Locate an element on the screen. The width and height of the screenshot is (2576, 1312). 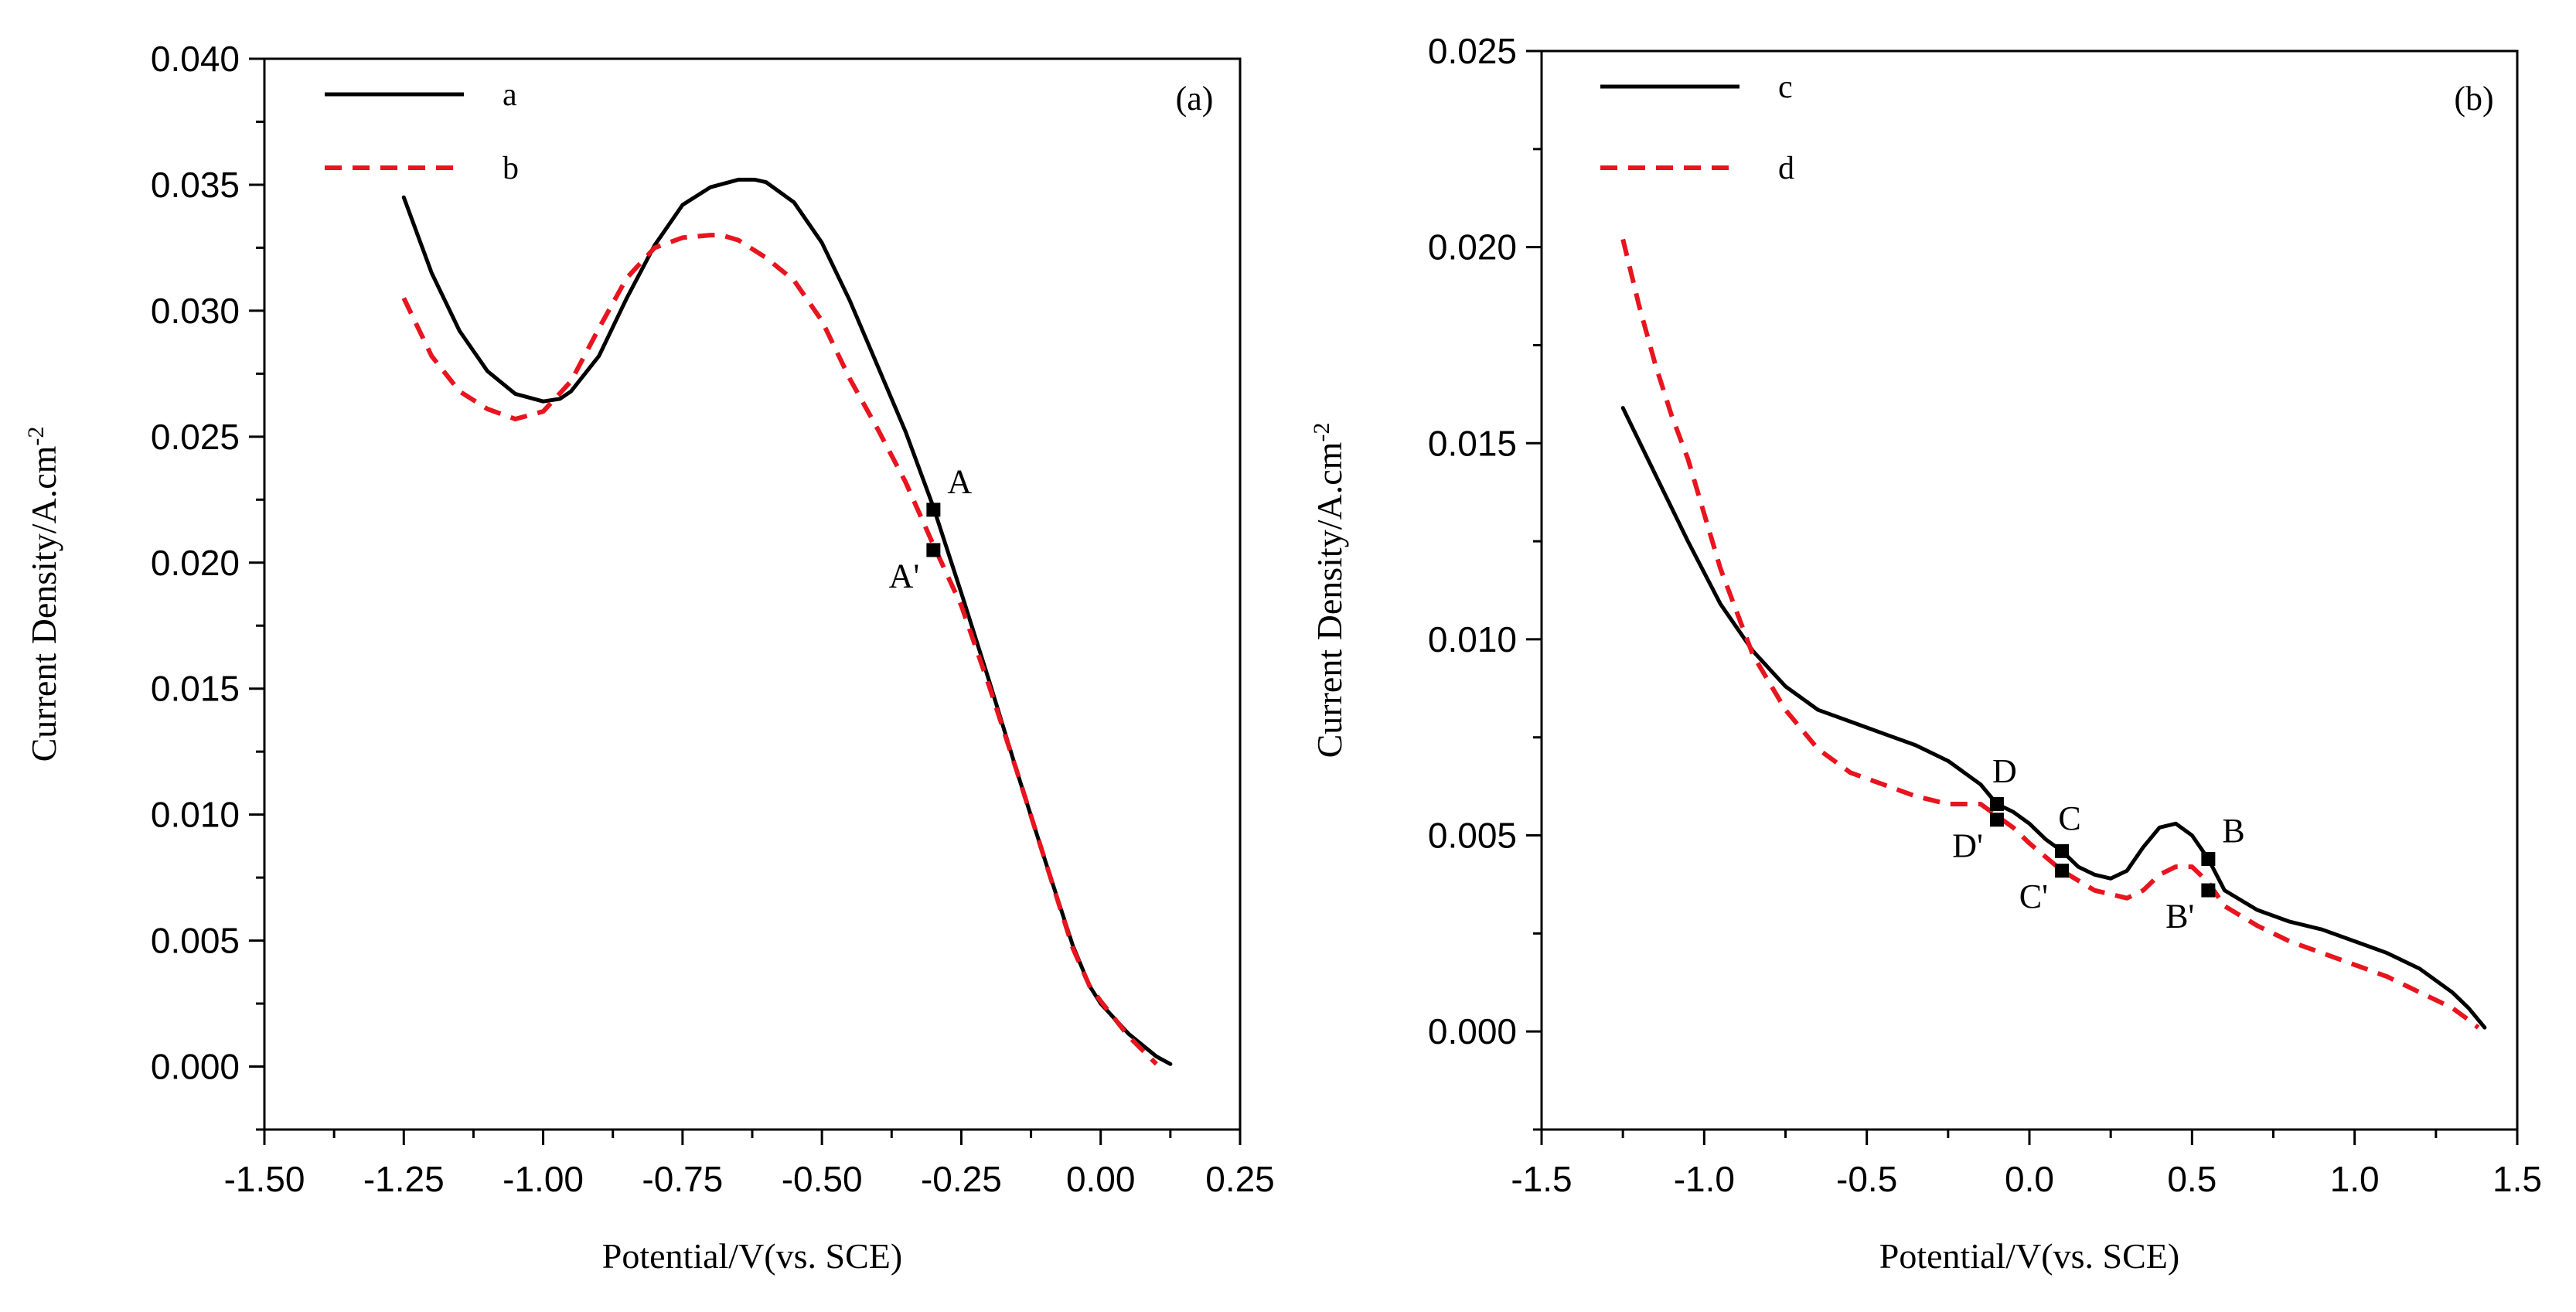
legend-label-b: b is located at coordinates (511, 168).